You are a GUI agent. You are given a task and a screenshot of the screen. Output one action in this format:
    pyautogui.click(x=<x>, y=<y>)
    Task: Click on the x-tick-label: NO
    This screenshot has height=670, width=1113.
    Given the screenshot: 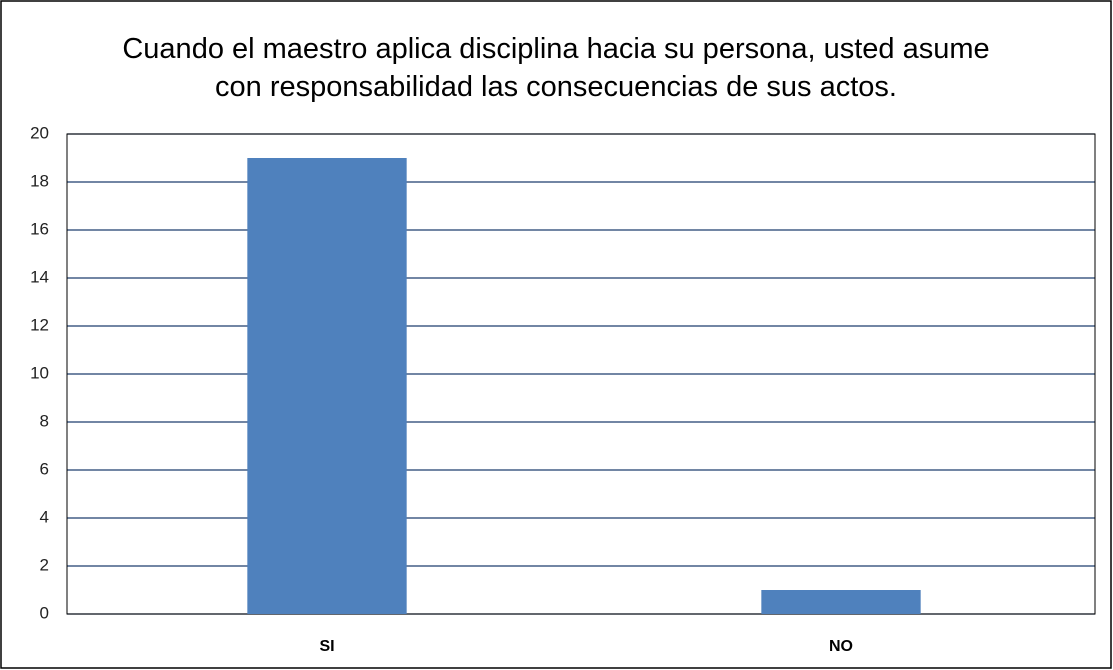 What is the action you would take?
    pyautogui.click(x=841, y=646)
    